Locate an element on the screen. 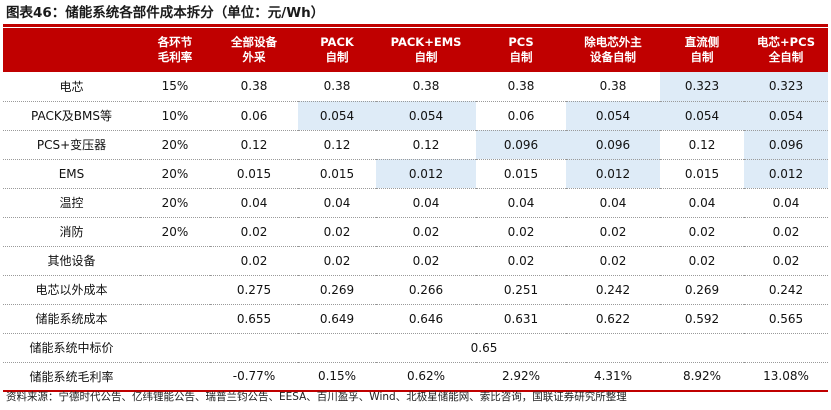  row-label-cell: 温控 is located at coordinates (71, 203).